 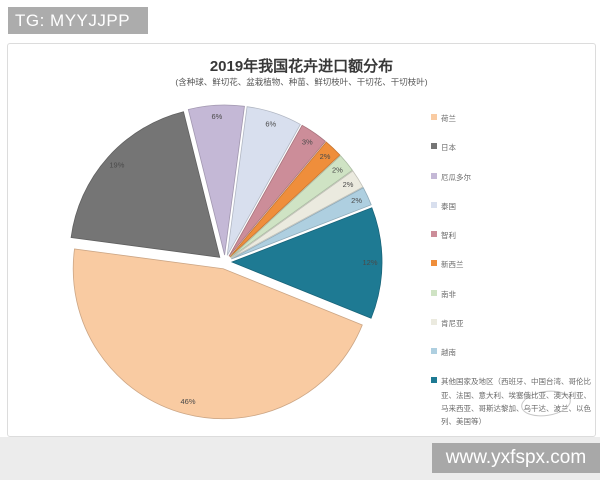 What do you see at coordinates (369, 262) in the screenshot?
I see `slice-label-others: 12%` at bounding box center [369, 262].